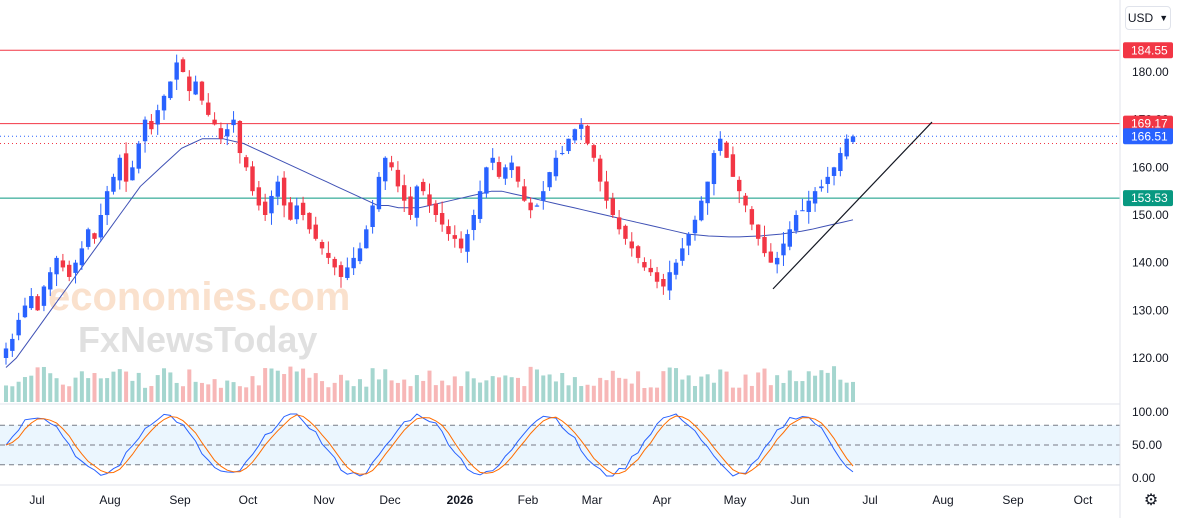 The width and height of the screenshot is (1181, 518). I want to click on stochastic-panel, so click(560, 445).